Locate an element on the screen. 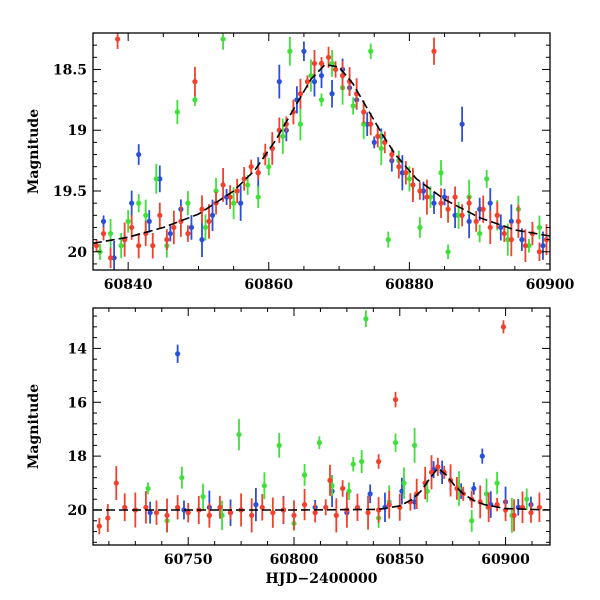  y-tick-label: 14 is located at coordinates (78, 349).